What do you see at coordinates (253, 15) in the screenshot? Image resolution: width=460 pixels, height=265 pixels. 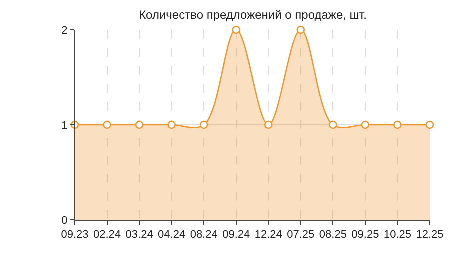 I see `chart-title: Количество предложений о продаже, шт.` at bounding box center [253, 15].